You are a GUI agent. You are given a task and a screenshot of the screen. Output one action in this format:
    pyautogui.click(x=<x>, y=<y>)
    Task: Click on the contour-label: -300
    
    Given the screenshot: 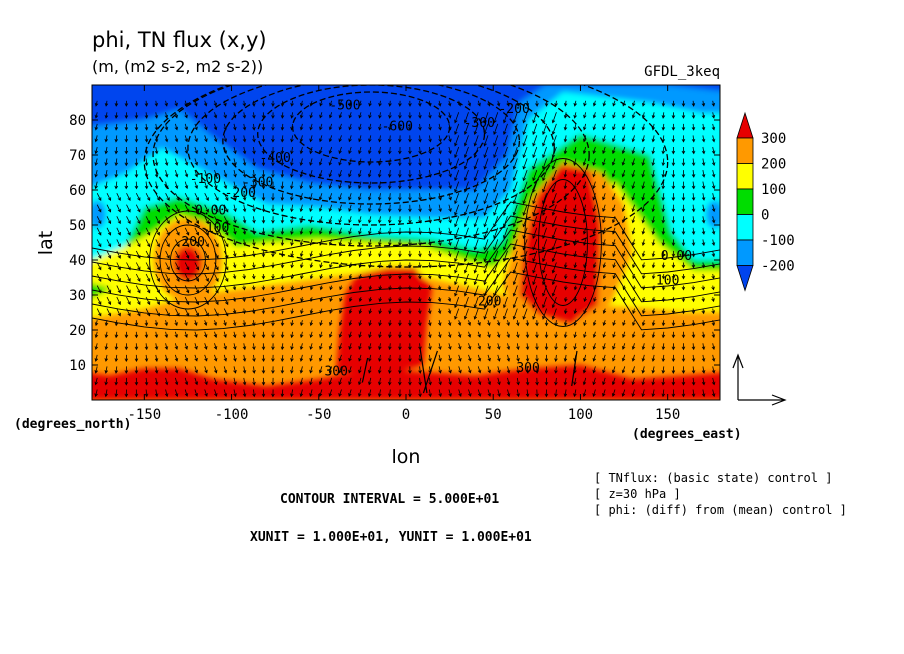 What is the action you would take?
    pyautogui.click(x=479, y=123)
    